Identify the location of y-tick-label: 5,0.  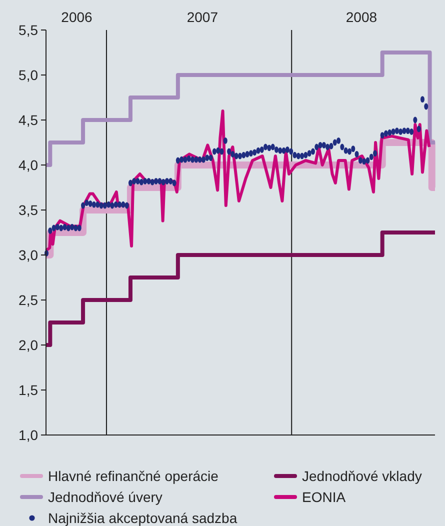
(28, 74).